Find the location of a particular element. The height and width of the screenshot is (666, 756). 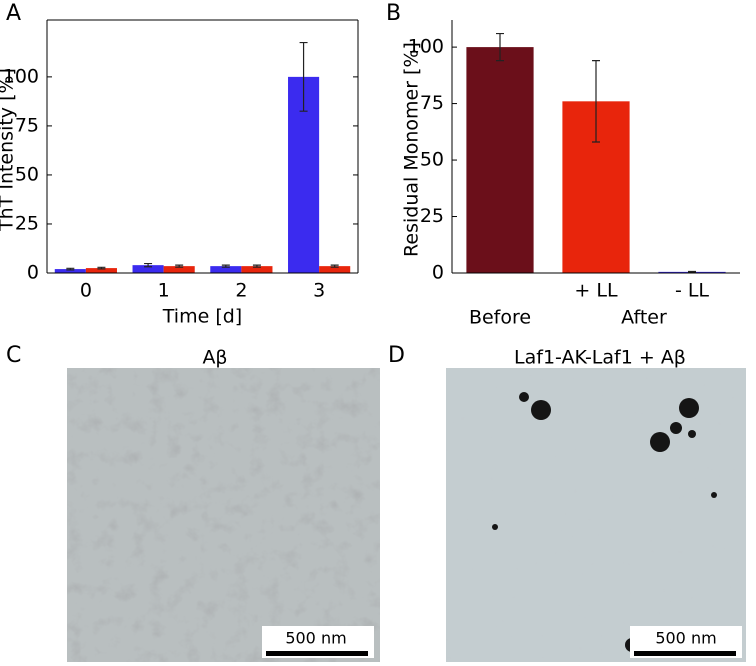

x-tick-label: 2 is located at coordinates (241, 291).